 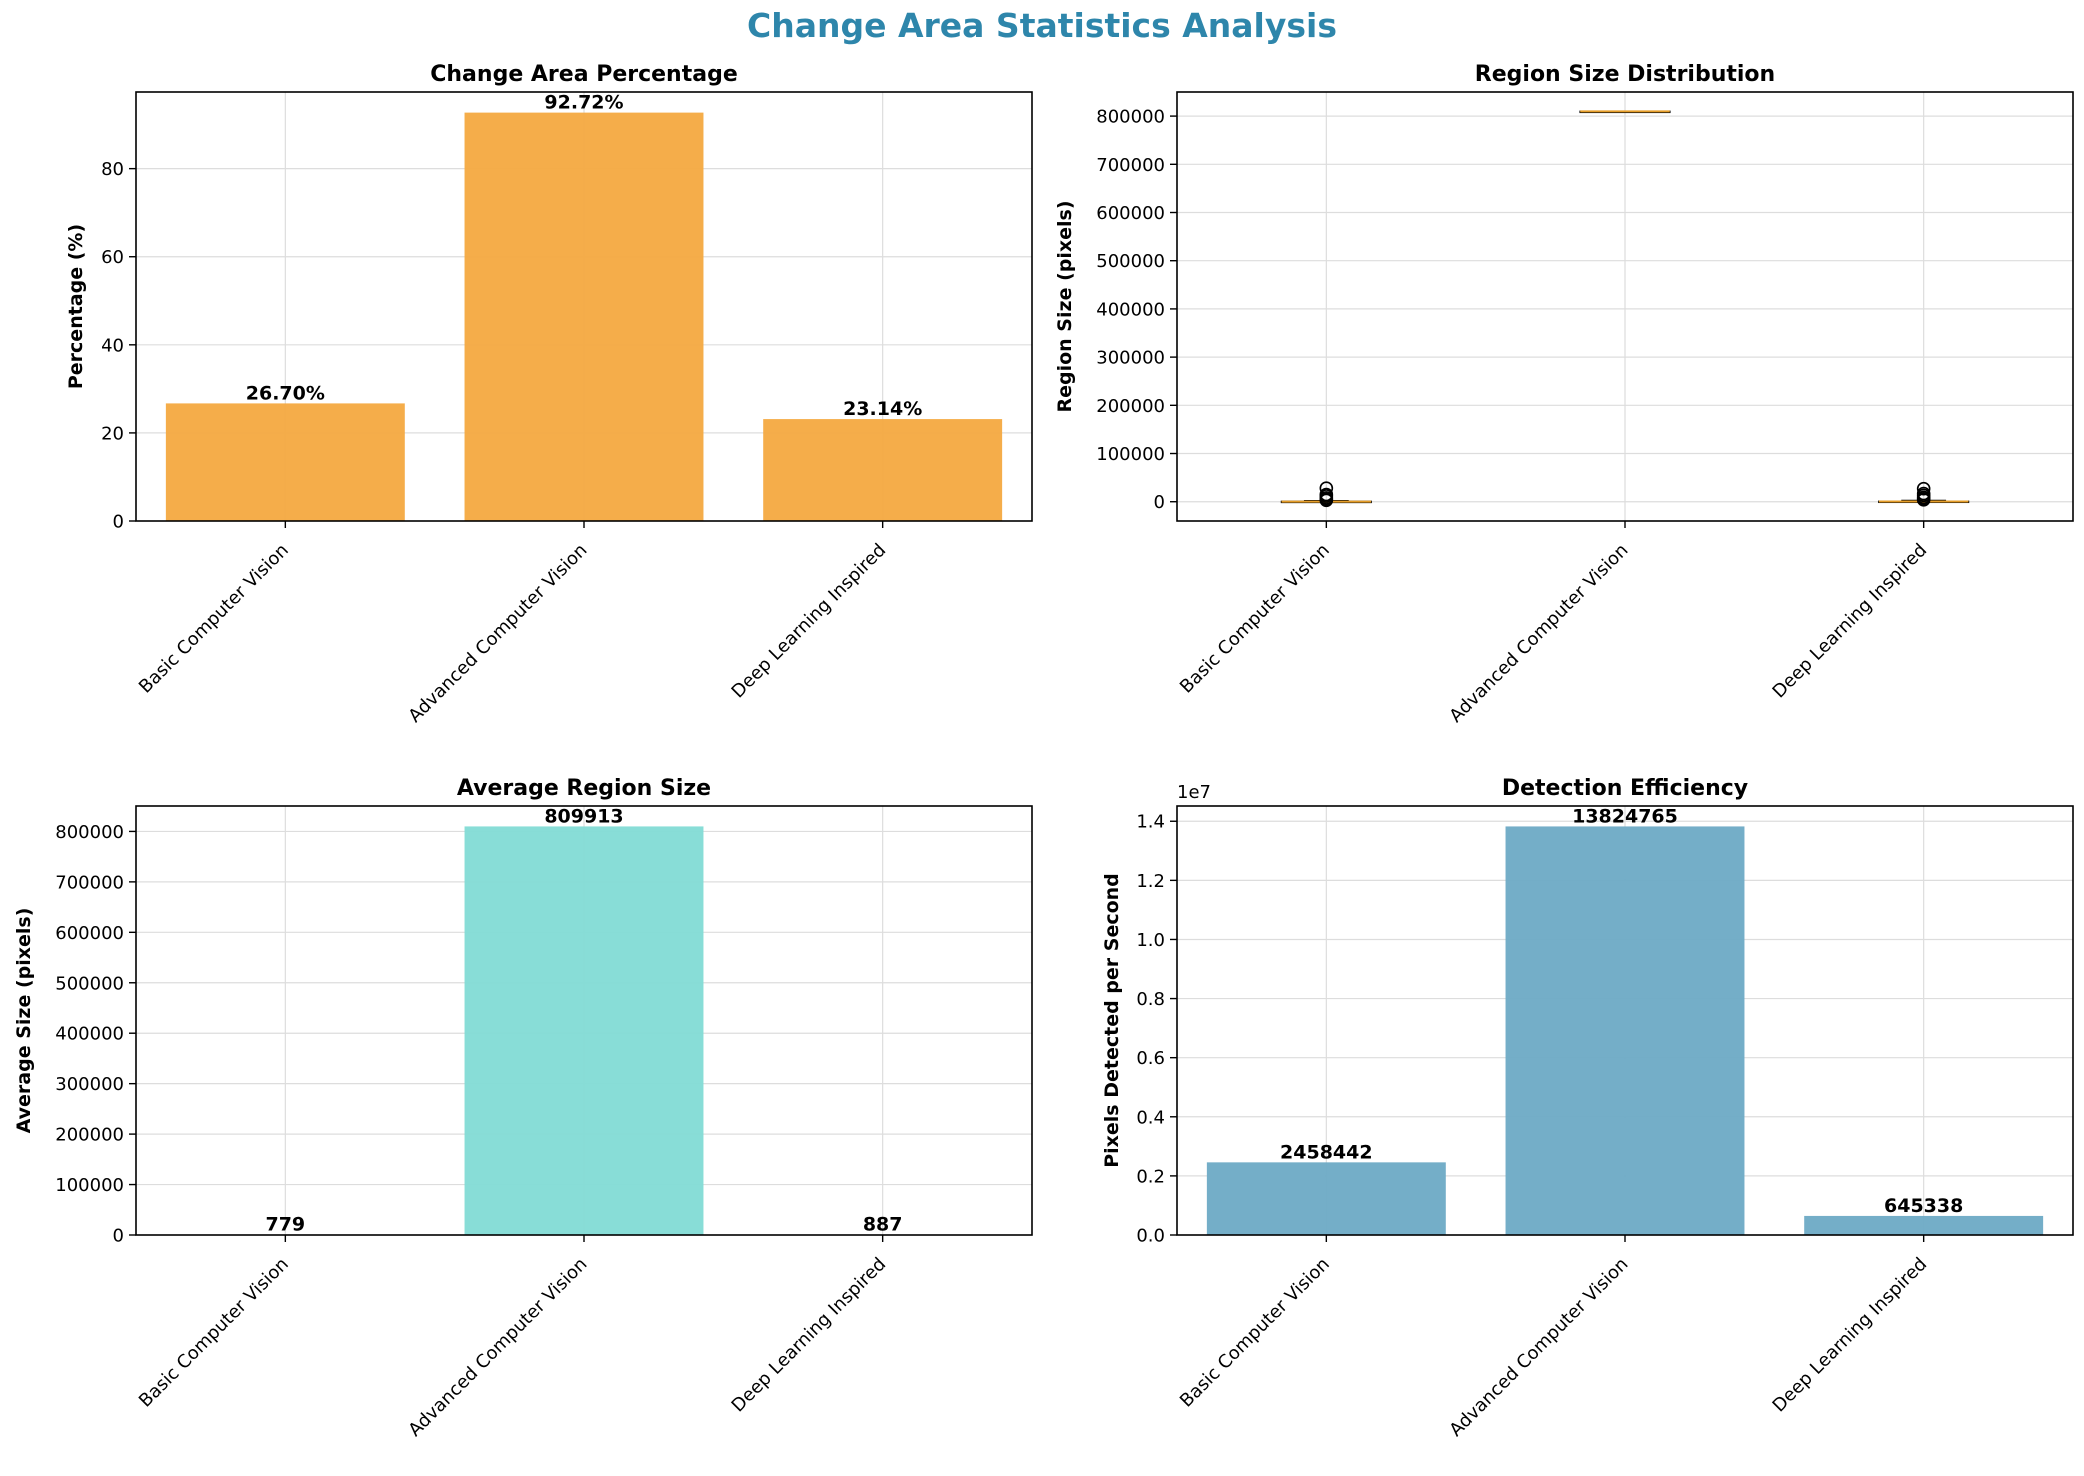 What do you see at coordinates (112, 345) in the screenshot?
I see `y-tick-label: 40` at bounding box center [112, 345].